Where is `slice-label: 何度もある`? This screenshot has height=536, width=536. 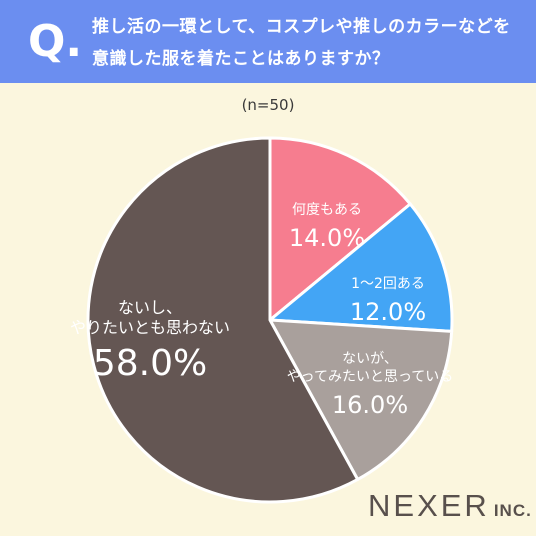 slice-label: 何度もある is located at coordinates (327, 210).